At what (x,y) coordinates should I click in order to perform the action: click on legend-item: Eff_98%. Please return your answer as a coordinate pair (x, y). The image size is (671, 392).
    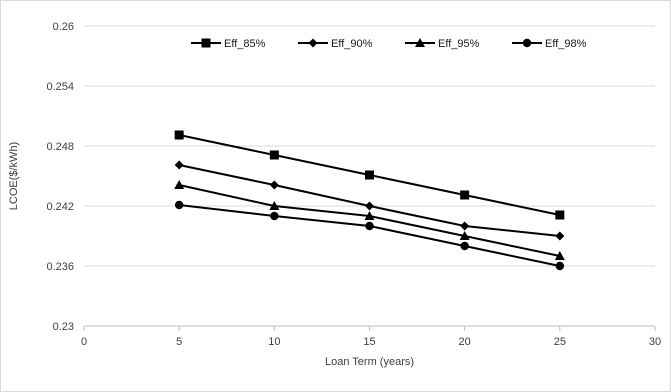
    Looking at the image, I should click on (549, 44).